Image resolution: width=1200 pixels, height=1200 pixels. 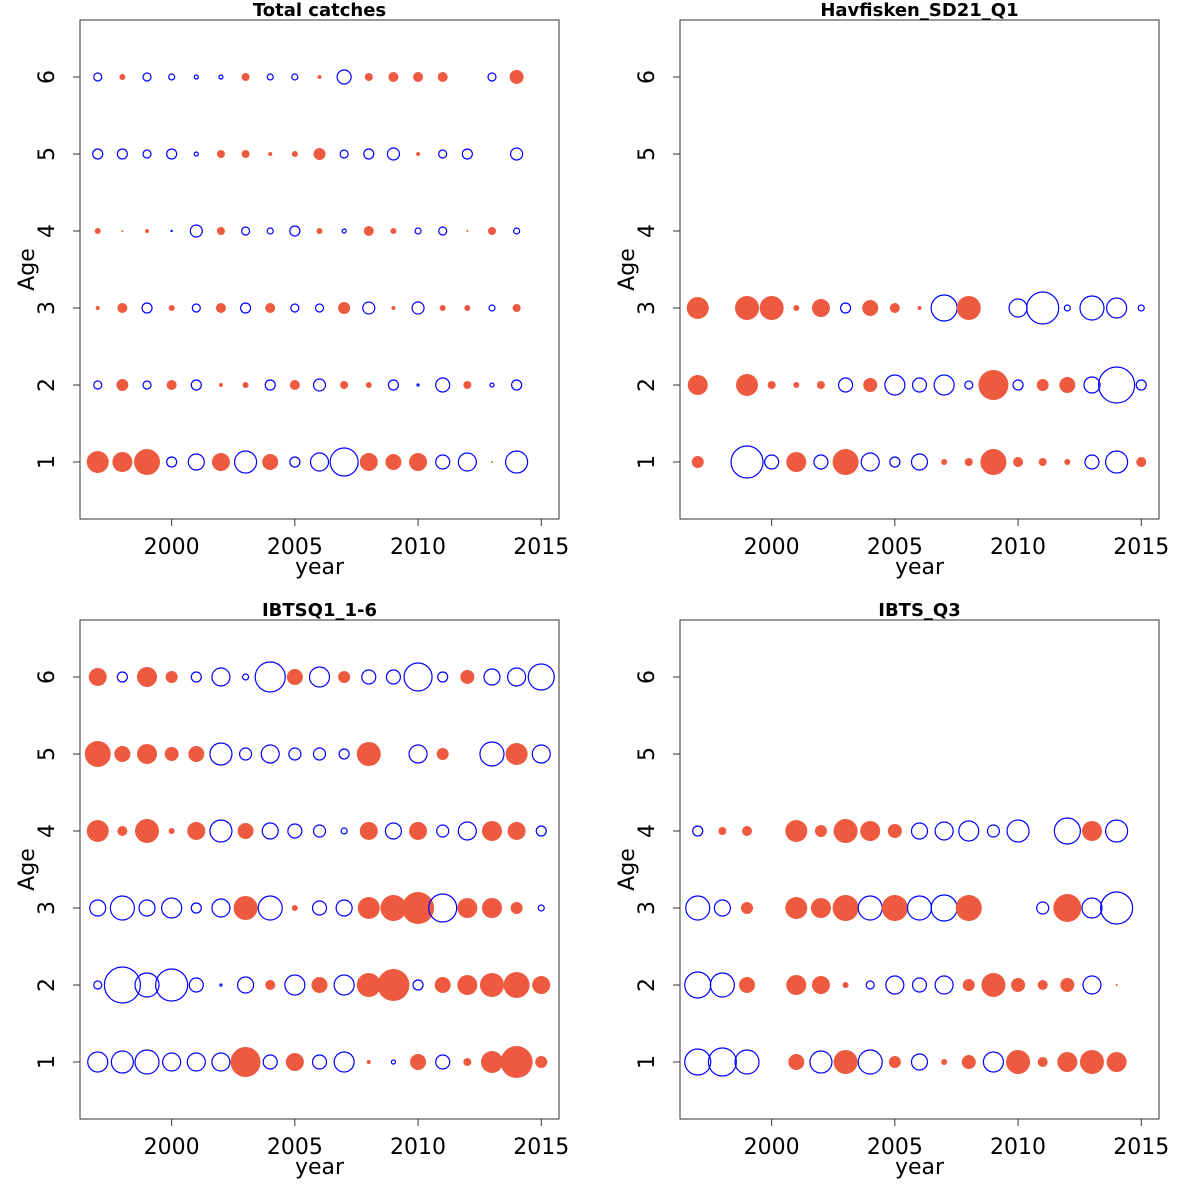 I want to click on x-tick-label: 2015, so click(x=1141, y=547).